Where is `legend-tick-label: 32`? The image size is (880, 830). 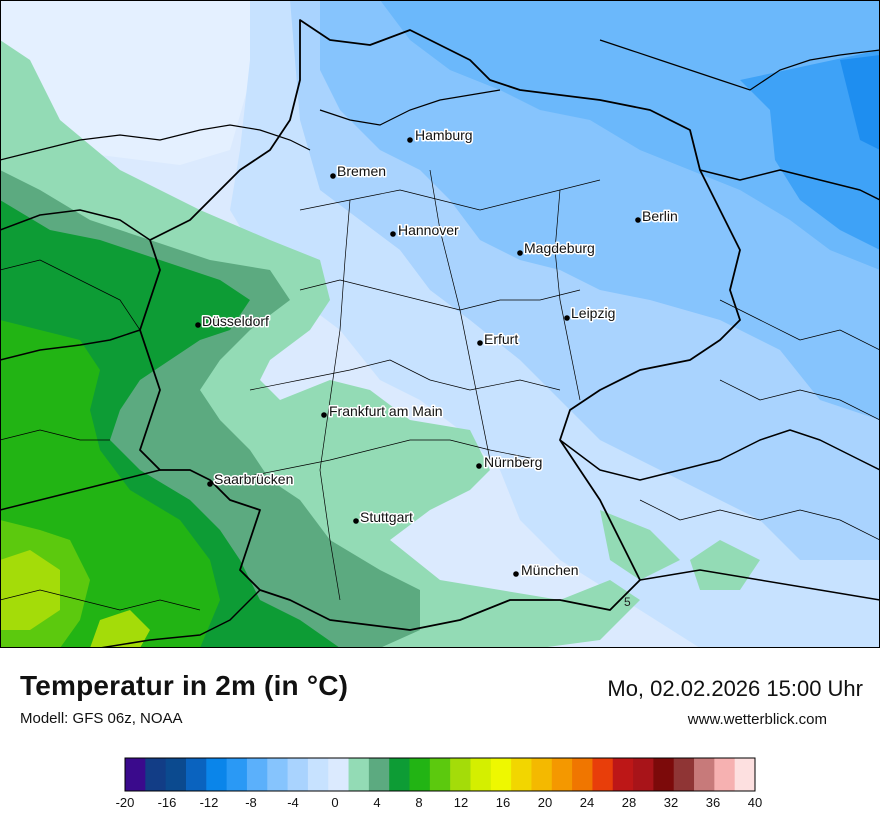 legend-tick-label: 32 is located at coordinates (671, 802).